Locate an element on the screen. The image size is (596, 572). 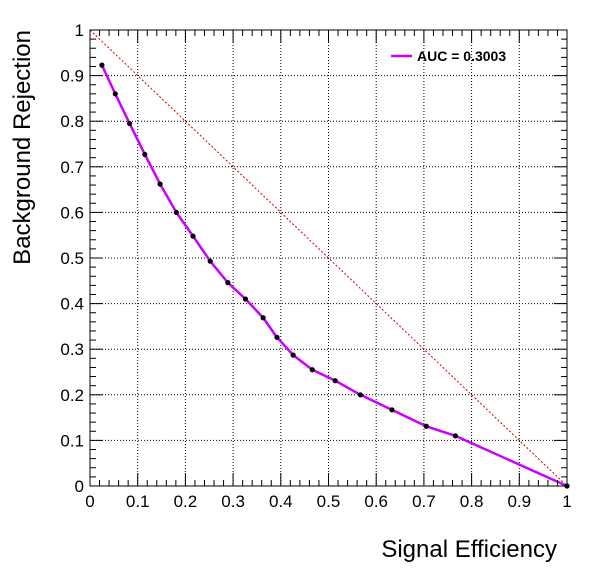
x-tick-label: 0.5 is located at coordinates (329, 501).